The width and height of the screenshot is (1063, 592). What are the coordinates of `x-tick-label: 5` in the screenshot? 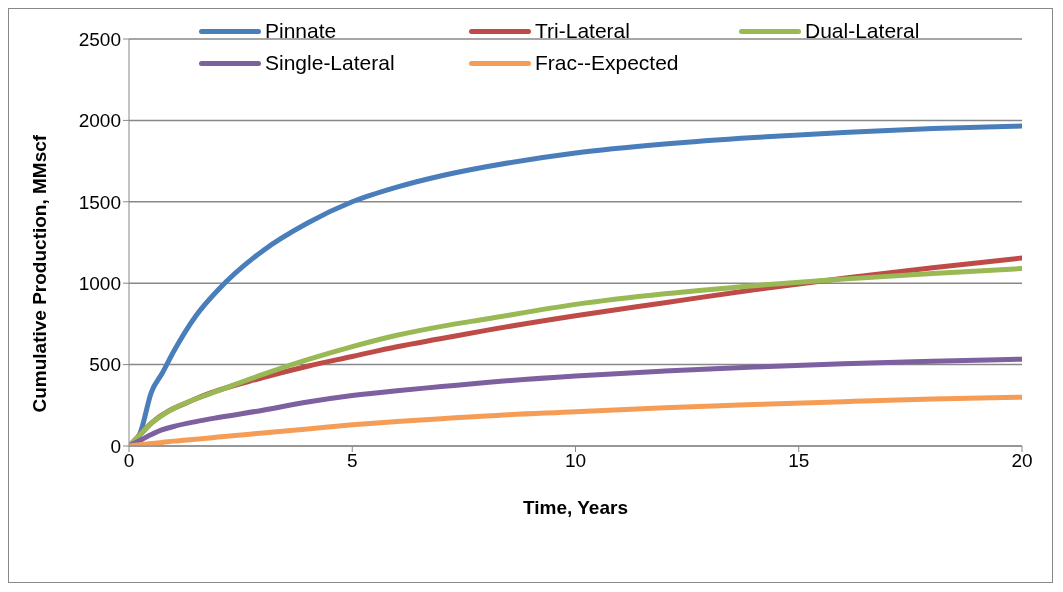 It's located at (352, 461).